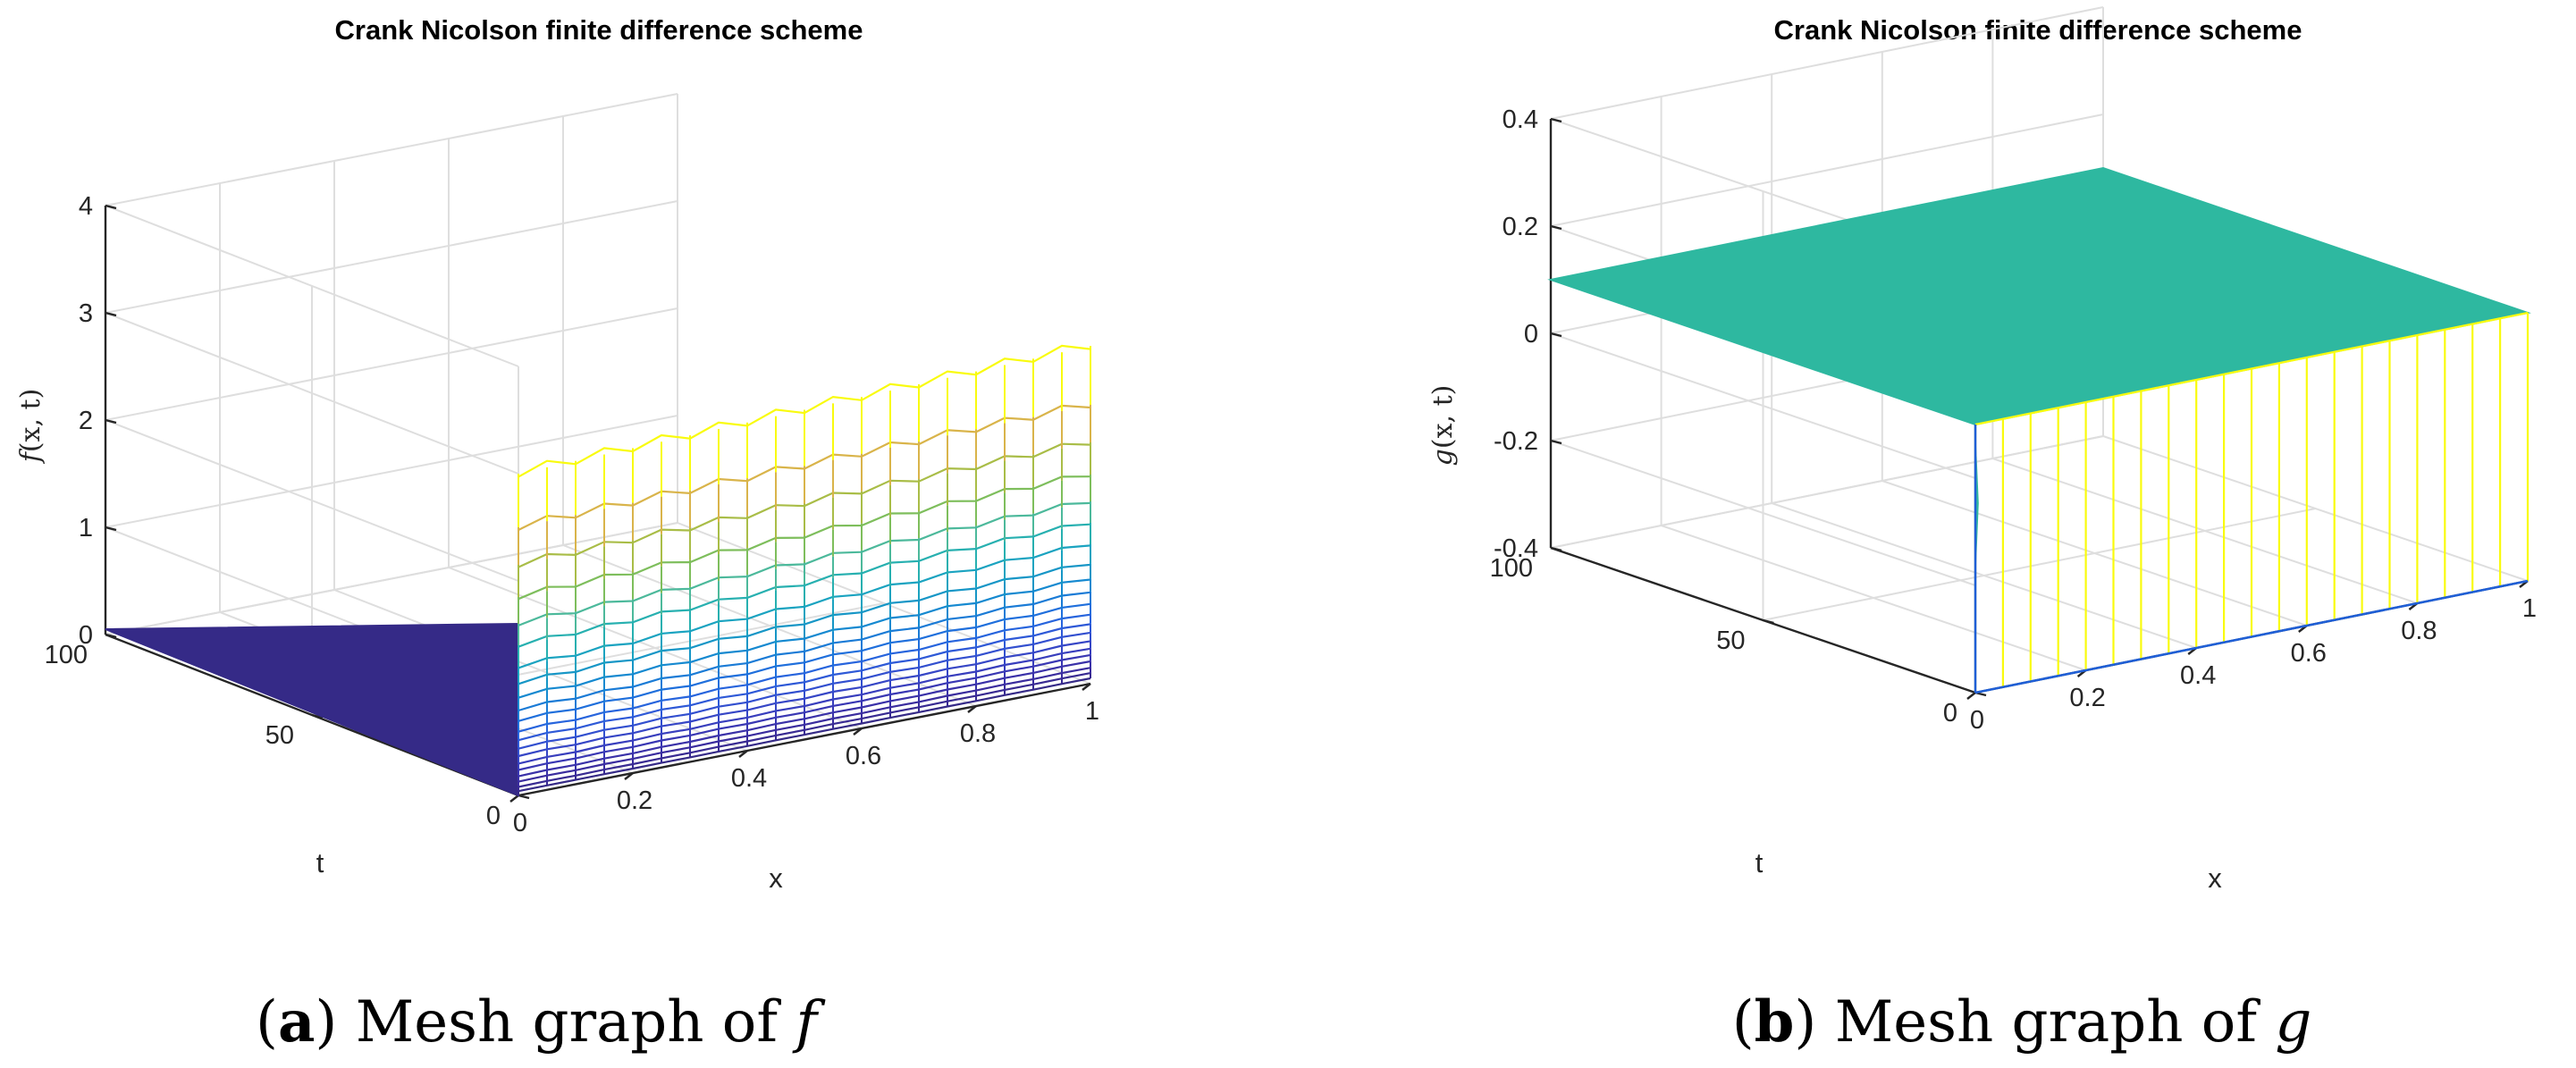  What do you see at coordinates (86, 421) in the screenshot?
I see `panel-a-z-tick-label: 2` at bounding box center [86, 421].